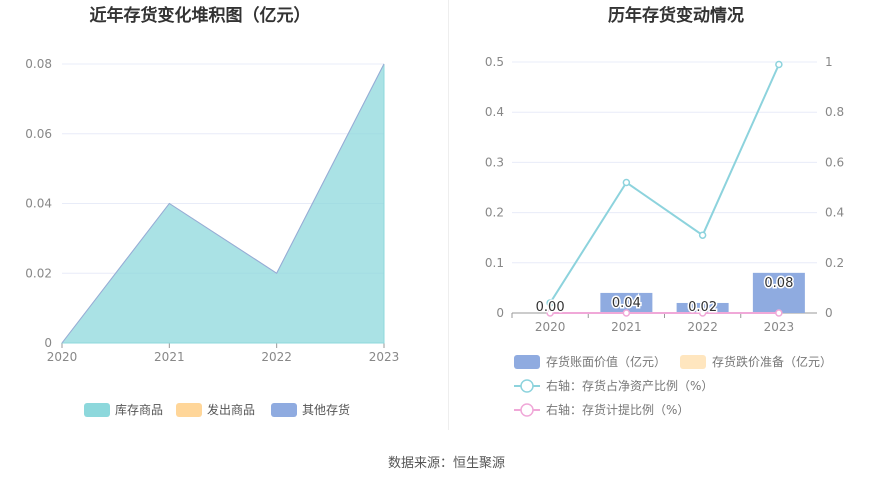  What do you see at coordinates (834, 112) in the screenshot?
I see `right-y-tick-label: 0.8` at bounding box center [834, 112].